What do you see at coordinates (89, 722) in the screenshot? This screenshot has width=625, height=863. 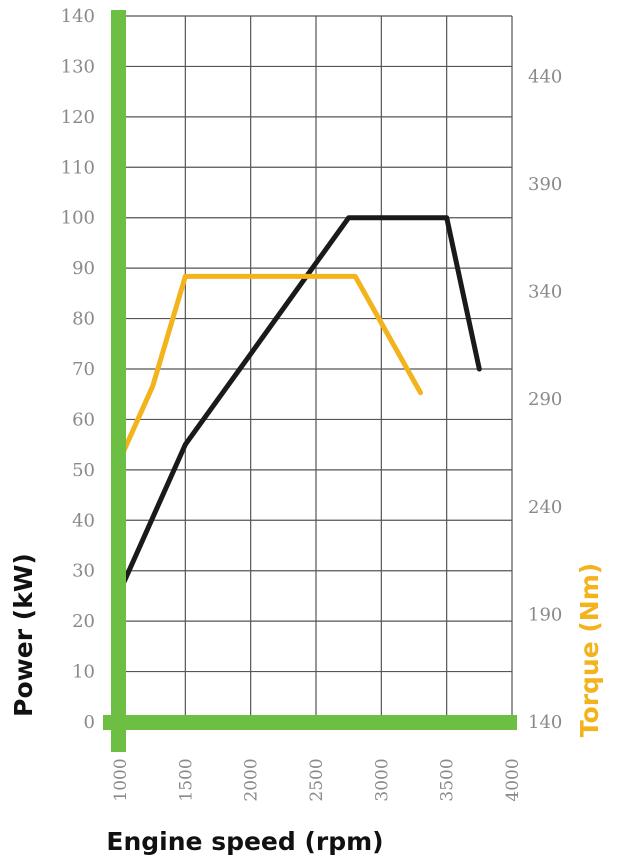 I see `y-tick-label: 0` at bounding box center [89, 722].